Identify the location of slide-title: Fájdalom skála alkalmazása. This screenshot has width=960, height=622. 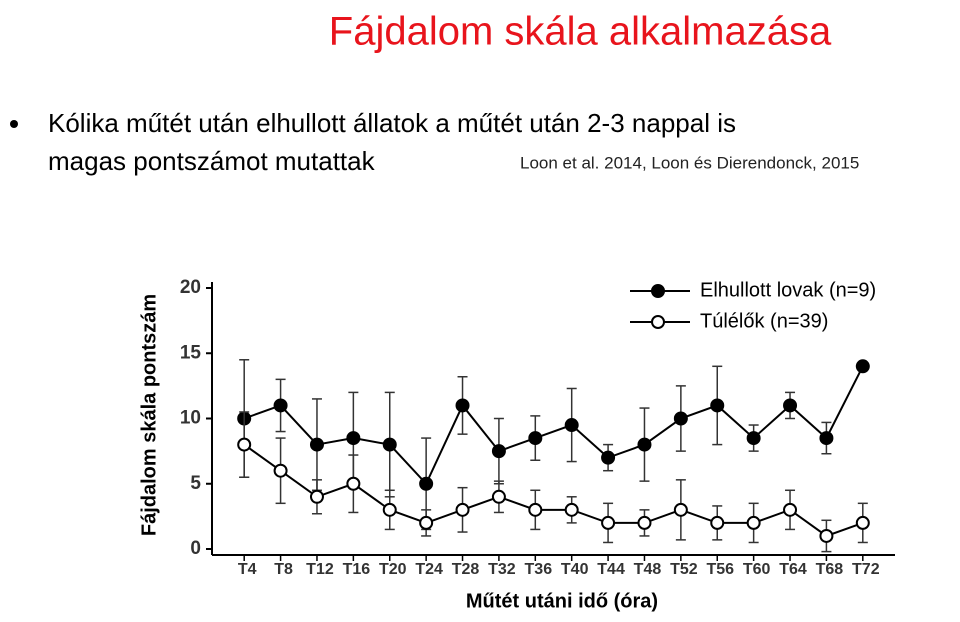
(580, 32).